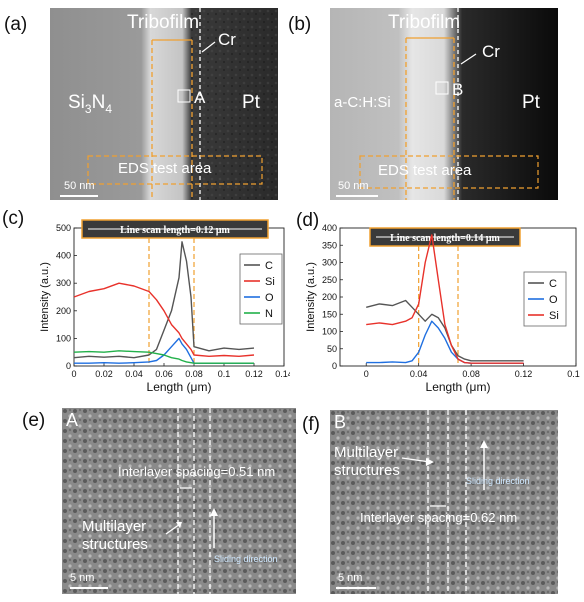 The image size is (584, 602). I want to click on series-line-n, so click(163, 357).